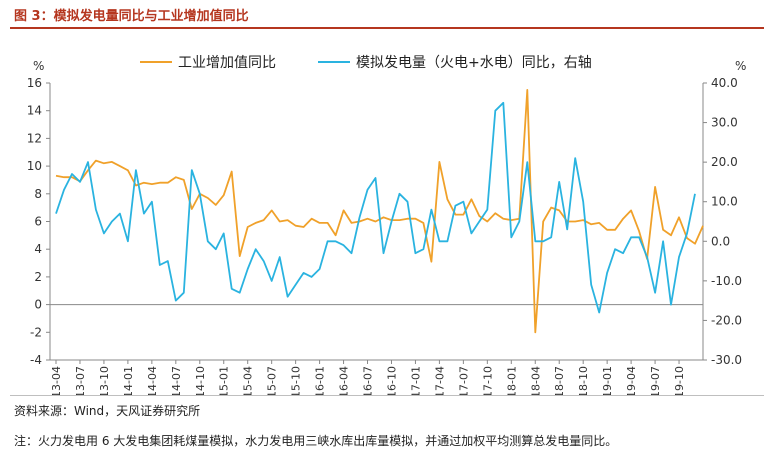 This screenshot has width=776, height=454. What do you see at coordinates (726, 360) in the screenshot?
I see `y-right-tick-label: -30.0` at bounding box center [726, 360].